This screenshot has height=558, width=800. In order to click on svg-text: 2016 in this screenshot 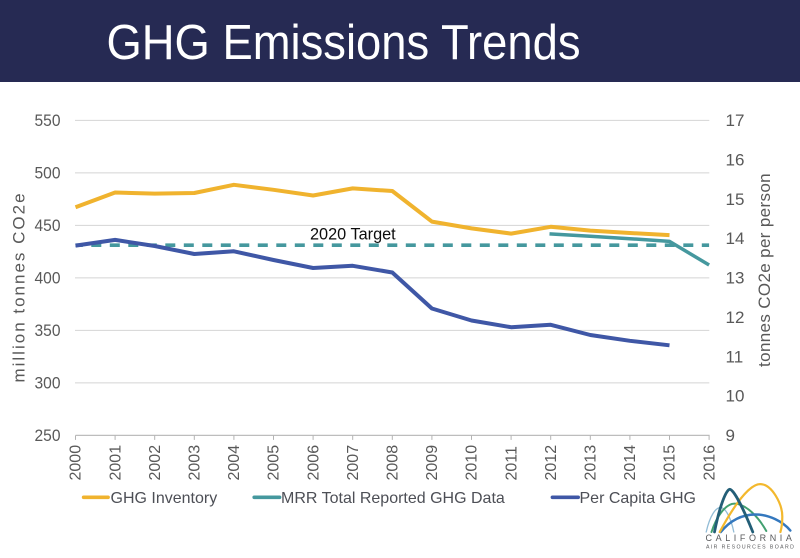, I will do `click(709, 463)`.